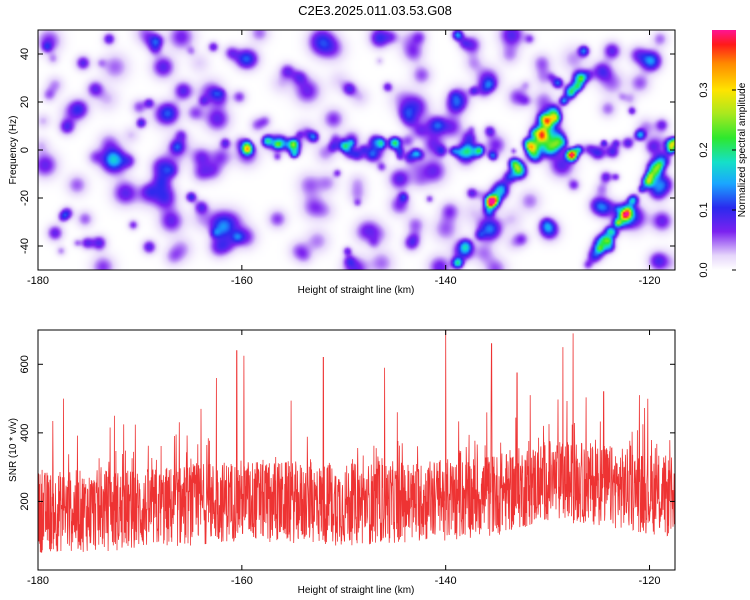 The image size is (750, 600). What do you see at coordinates (13, 450) in the screenshot?
I see `snr-y-label: SNR (10 * v/v)` at bounding box center [13, 450].